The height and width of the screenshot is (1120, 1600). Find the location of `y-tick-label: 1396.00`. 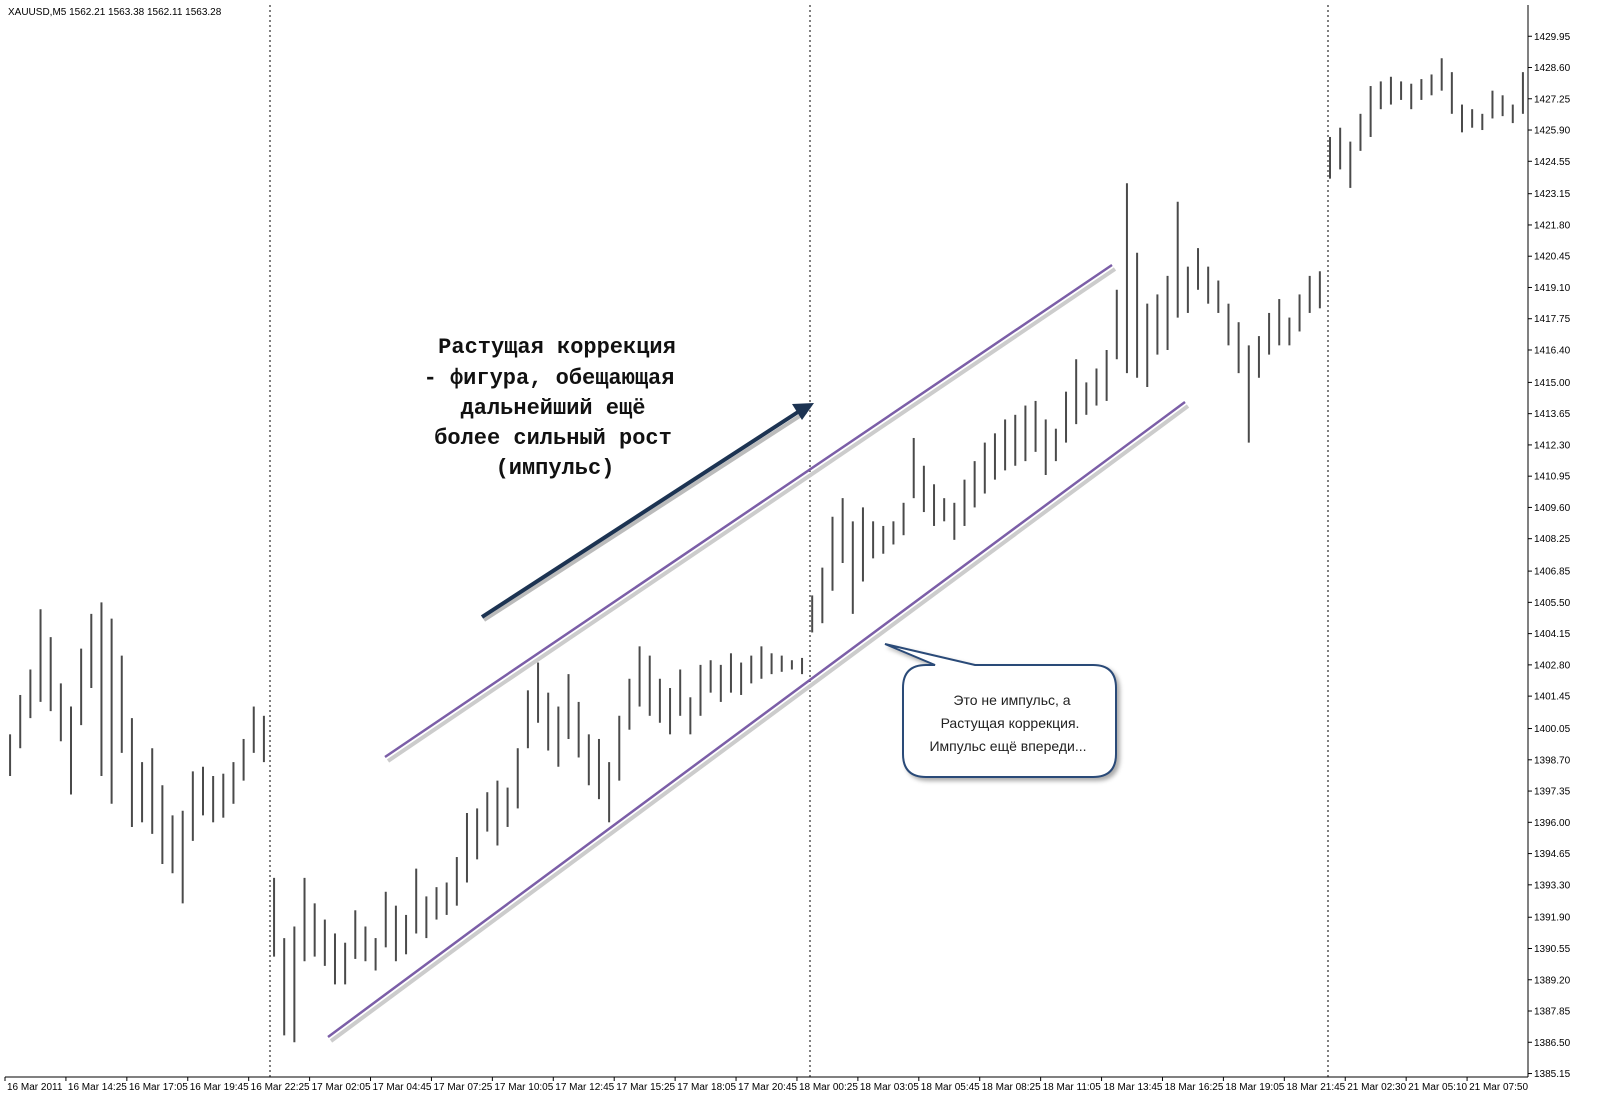

y-tick-label: 1396.00 is located at coordinates (1552, 823).